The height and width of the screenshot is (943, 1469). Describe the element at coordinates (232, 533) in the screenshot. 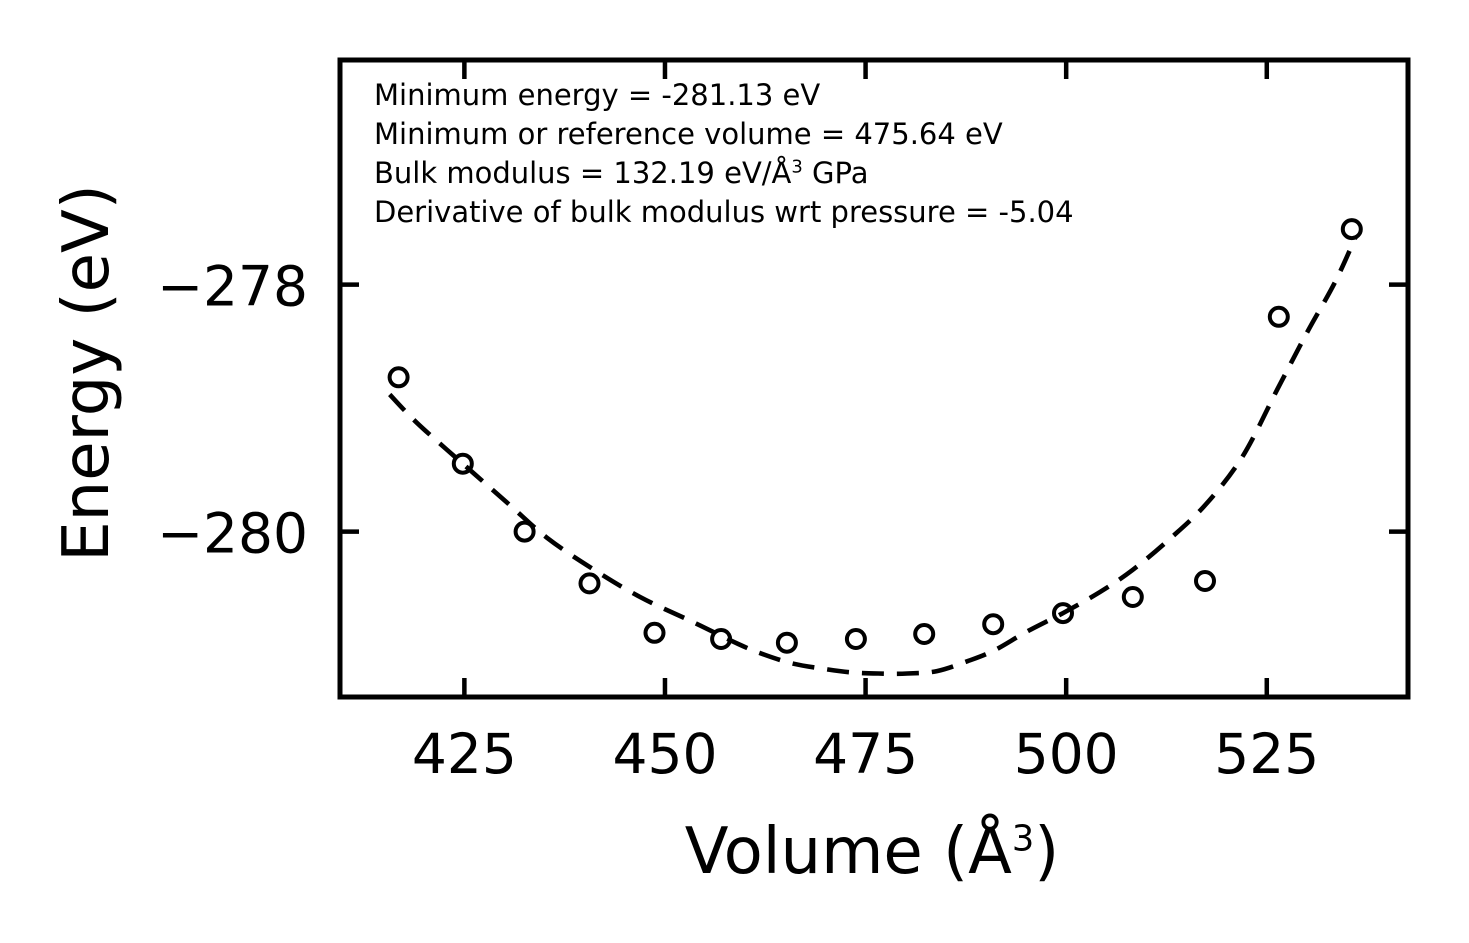

I see `y-tick-label: −280` at that location.